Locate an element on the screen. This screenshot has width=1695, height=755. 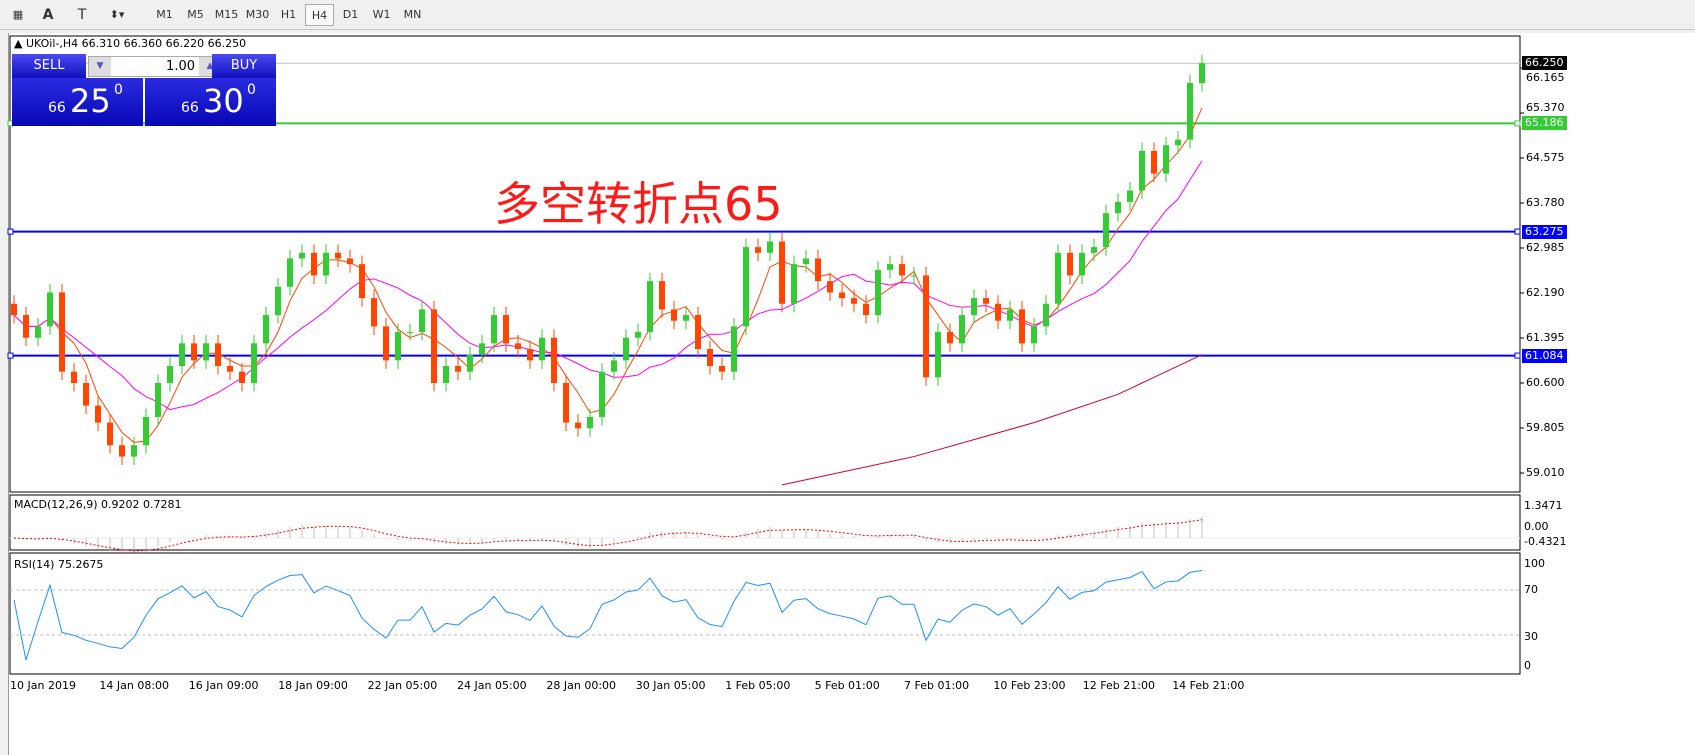
price-tick-label: 63.780 is located at coordinates (1545, 202).